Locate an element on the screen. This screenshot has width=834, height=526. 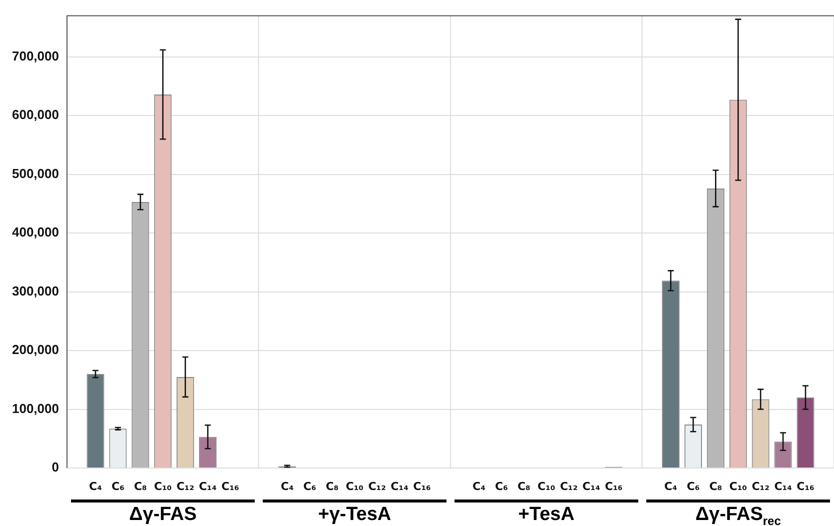
series-label: C₆ is located at coordinates (118, 486).